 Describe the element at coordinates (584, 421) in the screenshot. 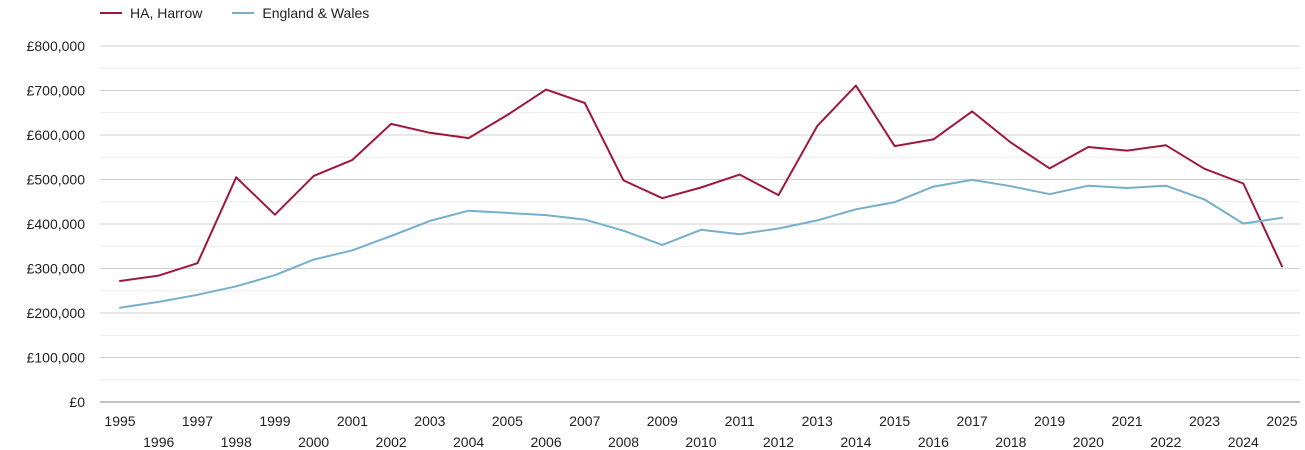

I see `x-tick-label: 2007` at that location.